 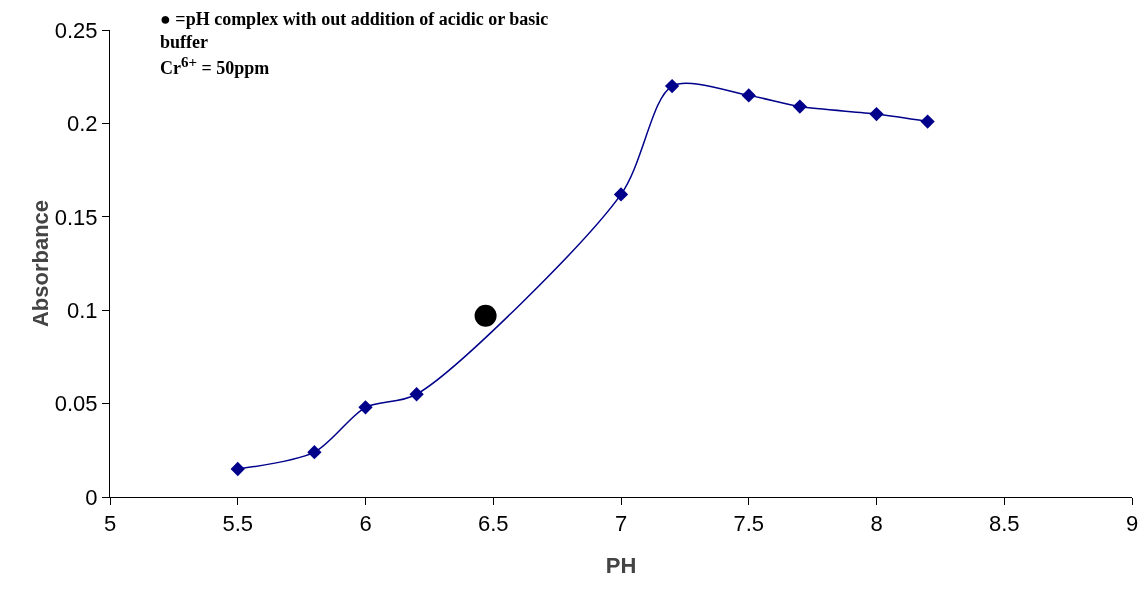 What do you see at coordinates (621, 524) in the screenshot?
I see `x-tick-label: 7` at bounding box center [621, 524].